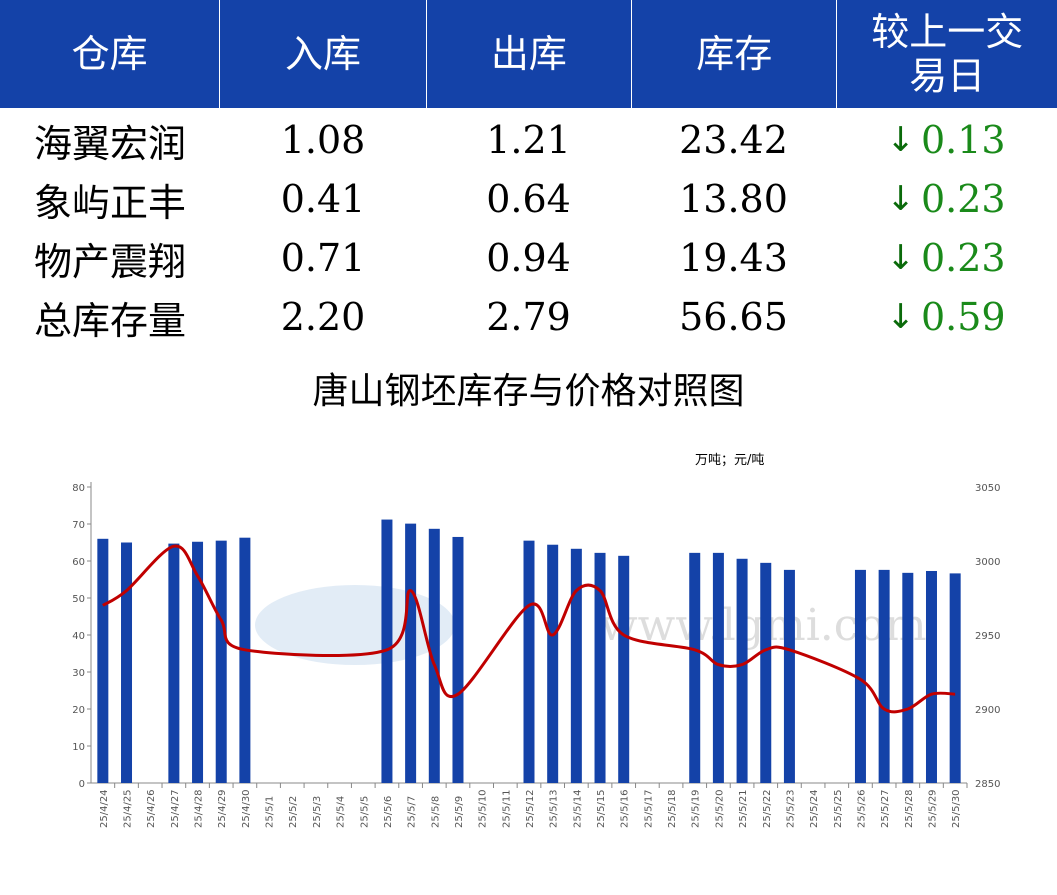  I want to click on x-tick-label: 25/5/25, so click(838, 808).